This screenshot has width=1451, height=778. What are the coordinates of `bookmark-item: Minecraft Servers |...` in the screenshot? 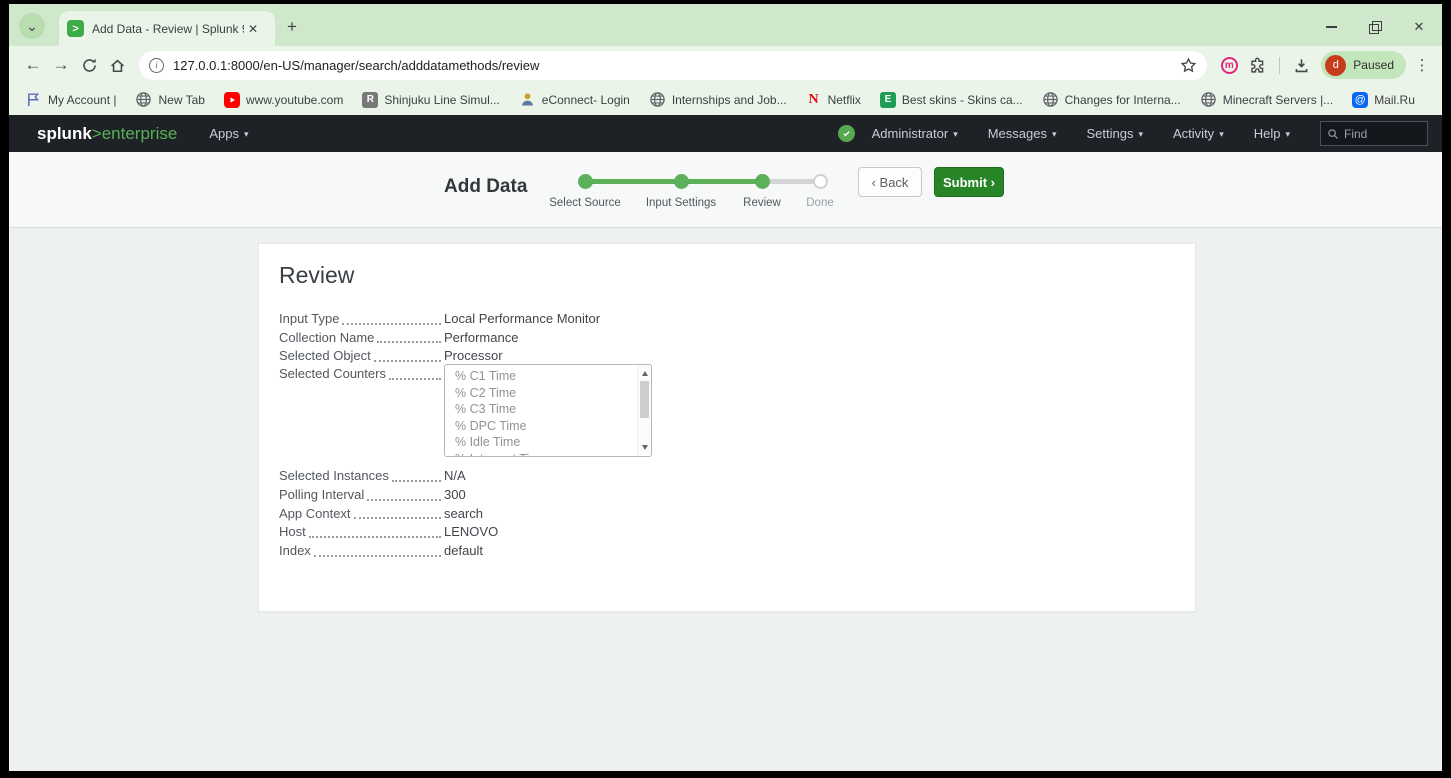 It's located at (1266, 99).